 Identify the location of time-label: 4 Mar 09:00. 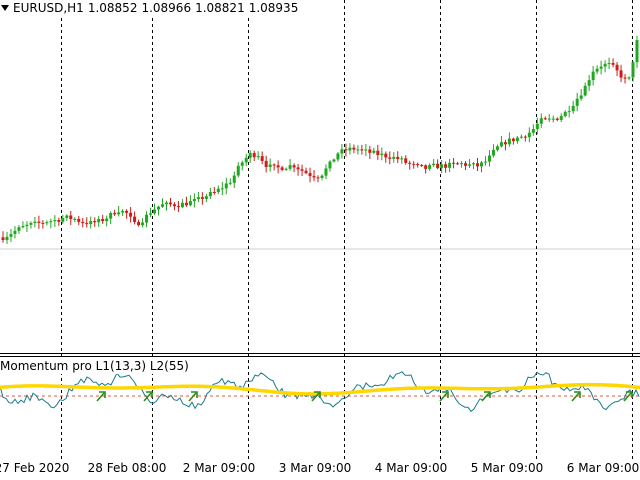
(411, 468).